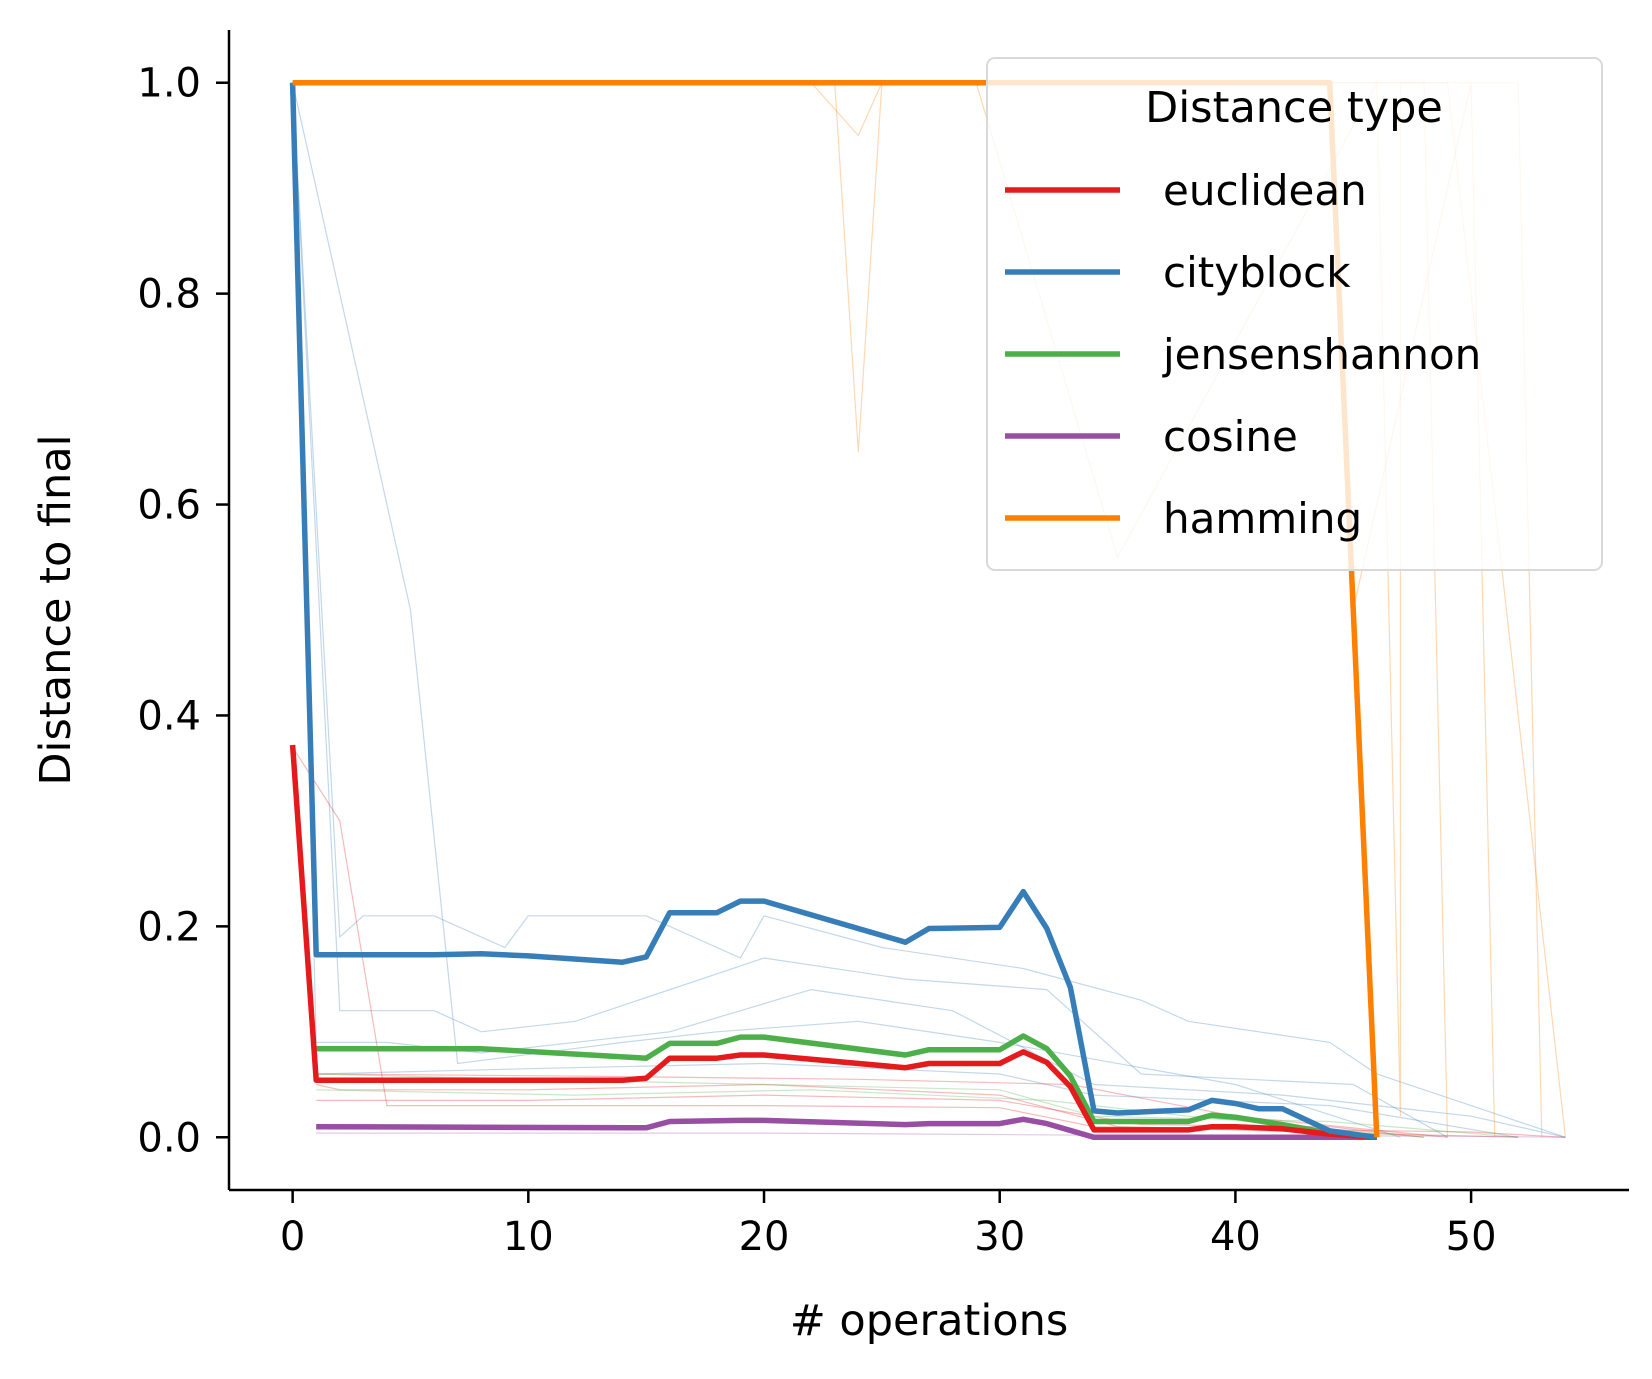 This screenshot has width=1652, height=1379. I want to click on legend-label-cosine: cosine, so click(1230, 436).